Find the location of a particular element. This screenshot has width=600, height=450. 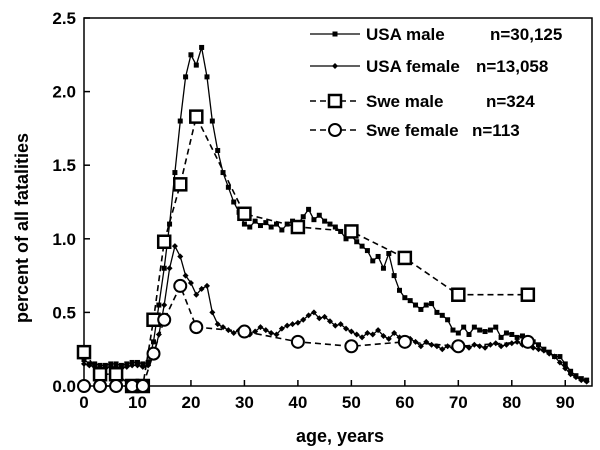

legend-sample-size: n=30,125 is located at coordinates (526, 34).